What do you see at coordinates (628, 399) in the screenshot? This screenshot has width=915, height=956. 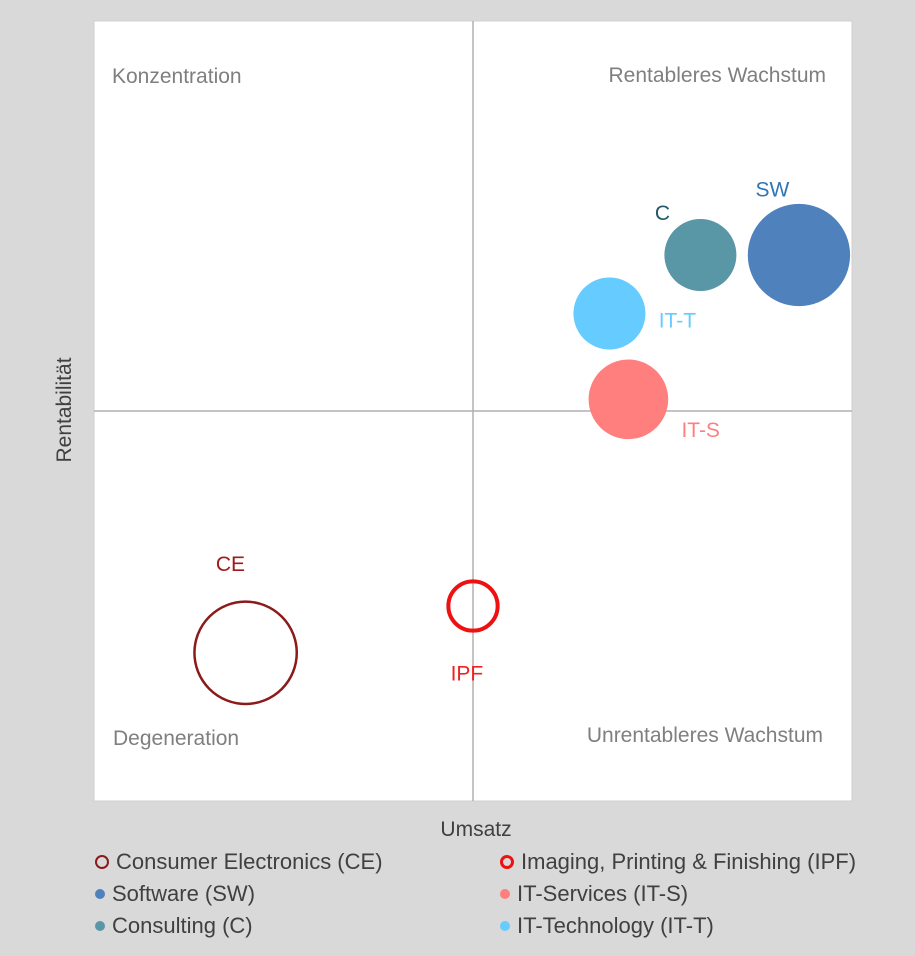 I see `bubble-it-s` at bounding box center [628, 399].